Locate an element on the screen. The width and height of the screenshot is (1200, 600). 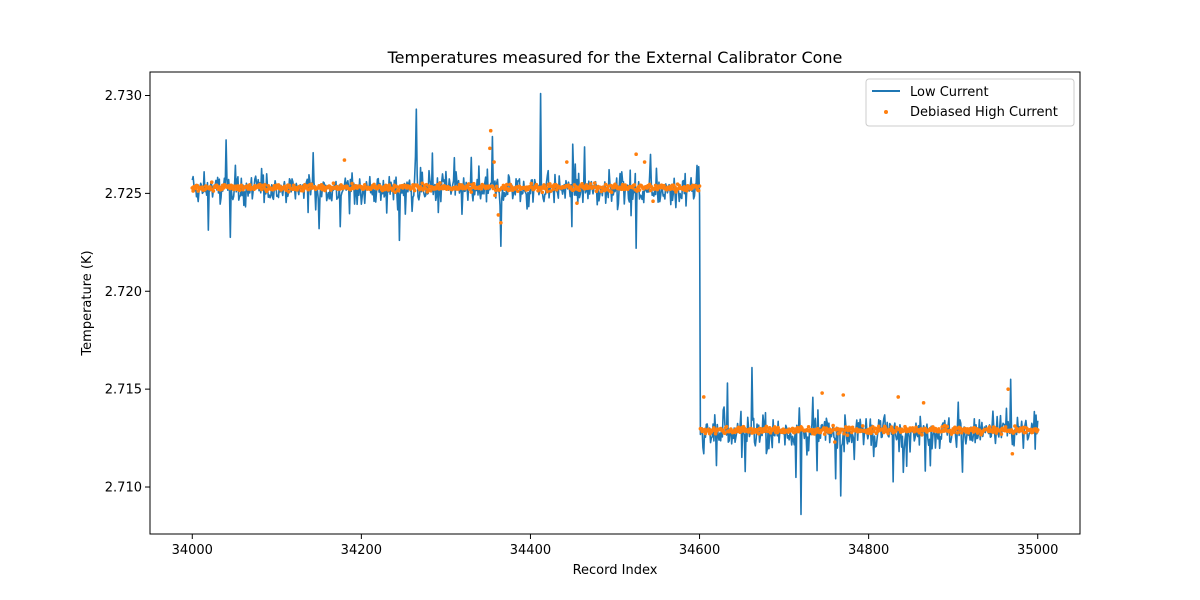
x-axis-ticks: 34000 34200 34400 34600 34800 35000 is located at coordinates (615, 546).